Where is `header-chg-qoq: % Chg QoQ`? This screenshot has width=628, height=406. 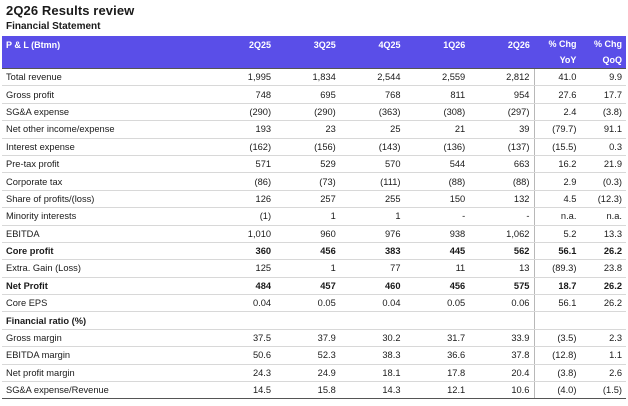
header-chg-qoq: % Chg QoQ is located at coordinates (603, 52).